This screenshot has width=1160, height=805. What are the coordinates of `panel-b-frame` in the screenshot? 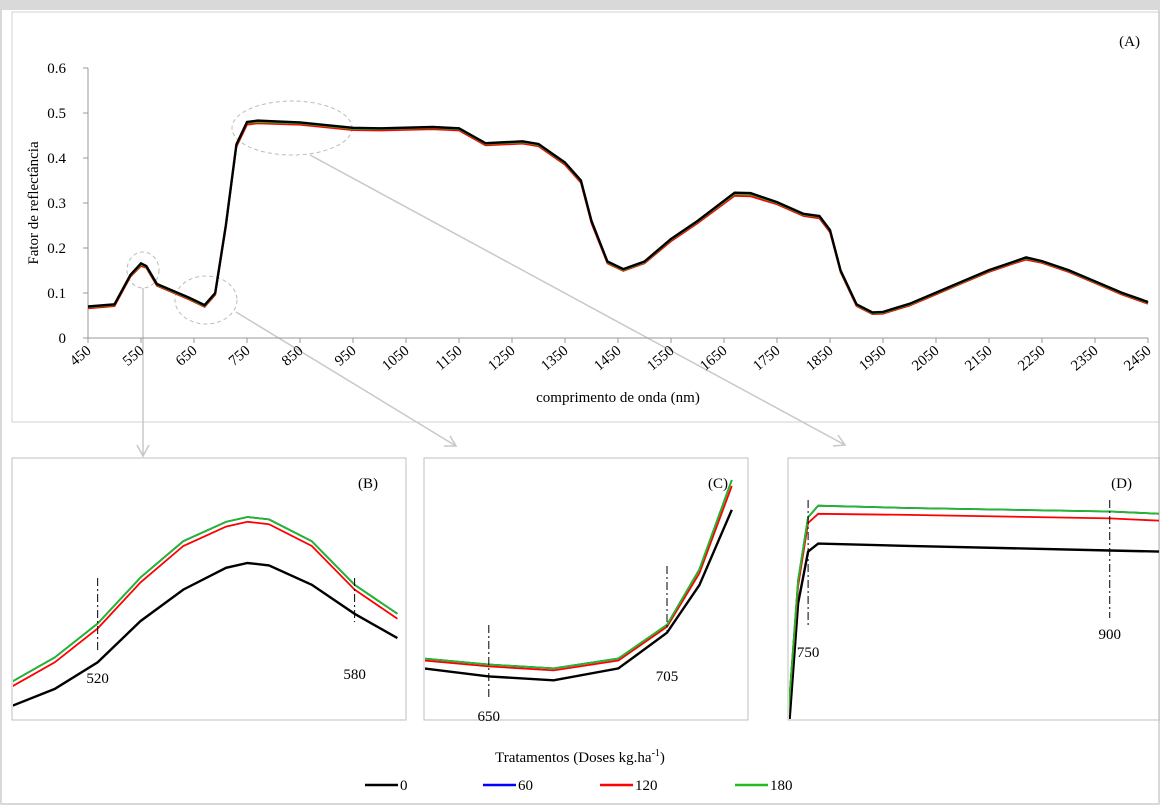 It's located at (209, 589).